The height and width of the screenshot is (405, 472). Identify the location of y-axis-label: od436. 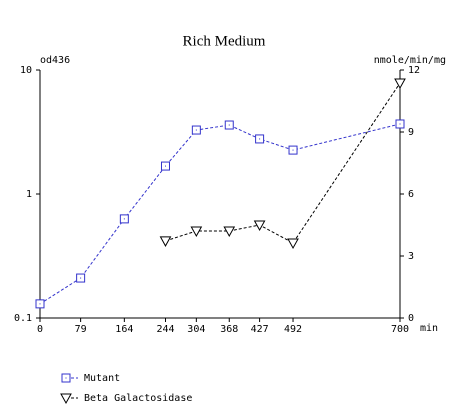
(55, 60).